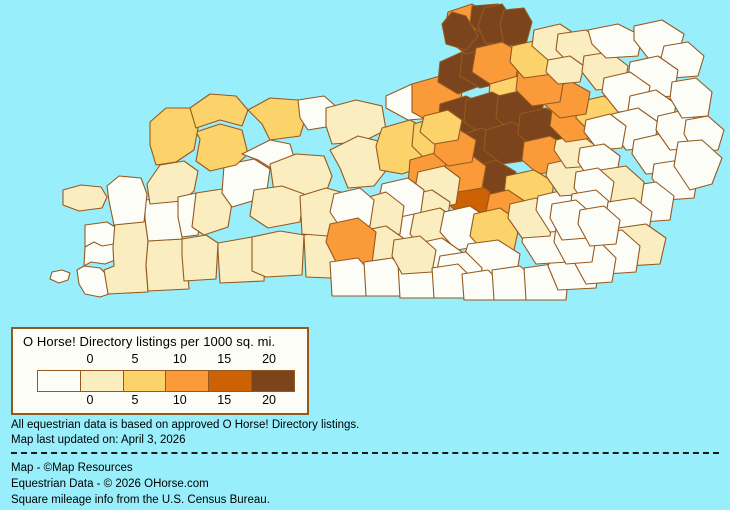 This screenshot has width=730, height=510. What do you see at coordinates (224, 400) in the screenshot?
I see `legend-tick-bottom-3: 15` at bounding box center [224, 400].